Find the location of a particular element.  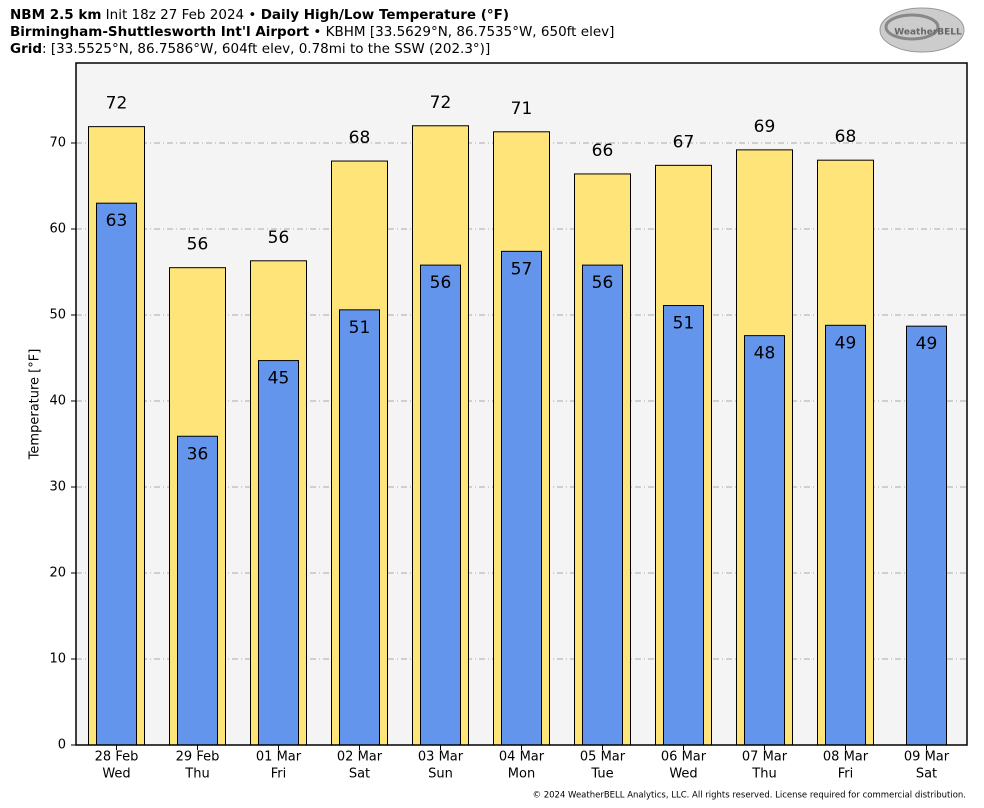

value-label: 63 is located at coordinates (117, 221).